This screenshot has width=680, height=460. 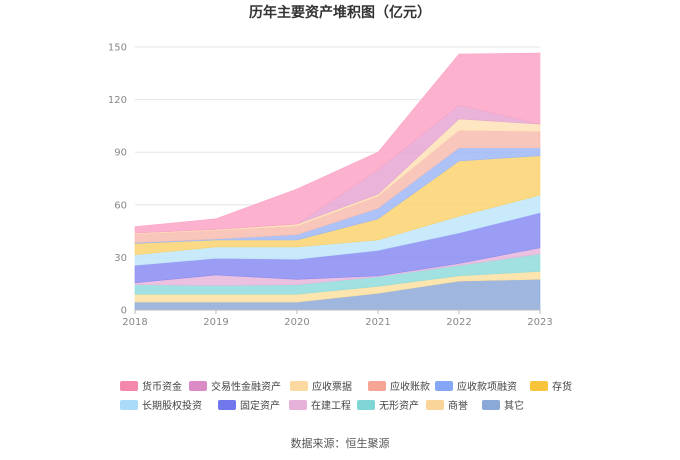 What do you see at coordinates (296, 322) in the screenshot?
I see `x-tick-label: 2020` at bounding box center [296, 322].